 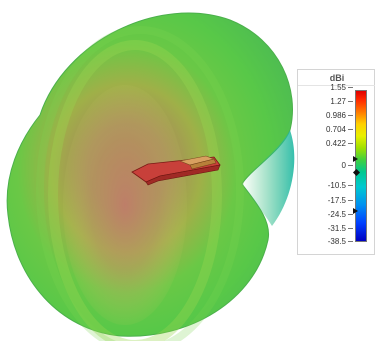 What do you see at coordinates (336, 214) in the screenshot?
I see `legend-tick-label: -24.5` at bounding box center [336, 214].